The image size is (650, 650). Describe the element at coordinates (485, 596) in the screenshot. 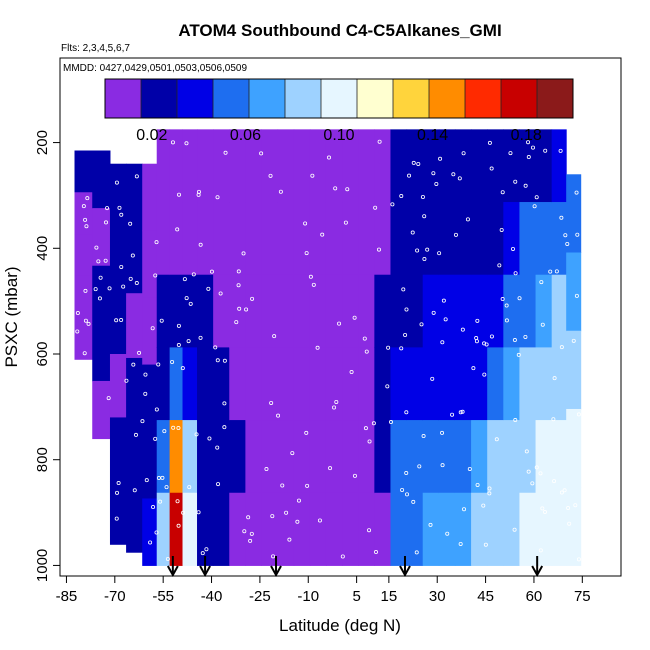

I see `x-tick-label: 45` at that location.